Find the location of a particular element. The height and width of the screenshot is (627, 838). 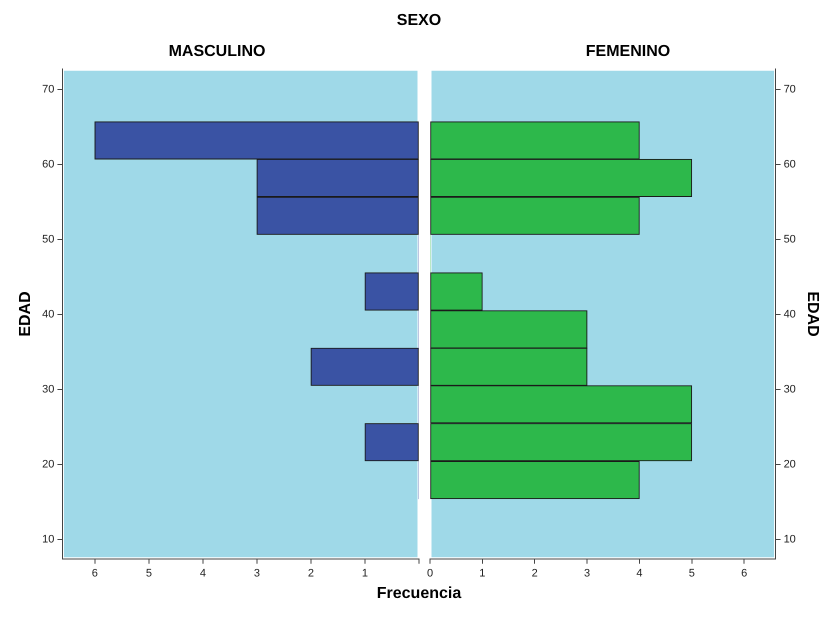

text: FEMENINO is located at coordinates (628, 51).